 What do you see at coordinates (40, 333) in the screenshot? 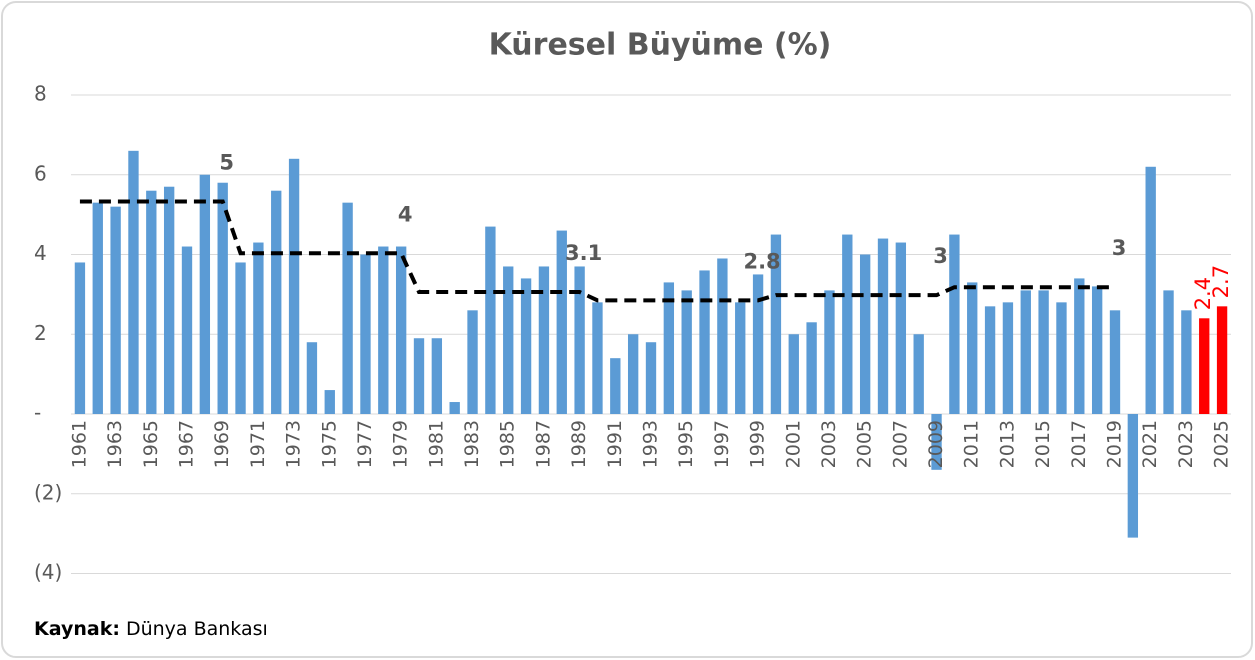
I see `y-tick-label: 2` at bounding box center [40, 333].